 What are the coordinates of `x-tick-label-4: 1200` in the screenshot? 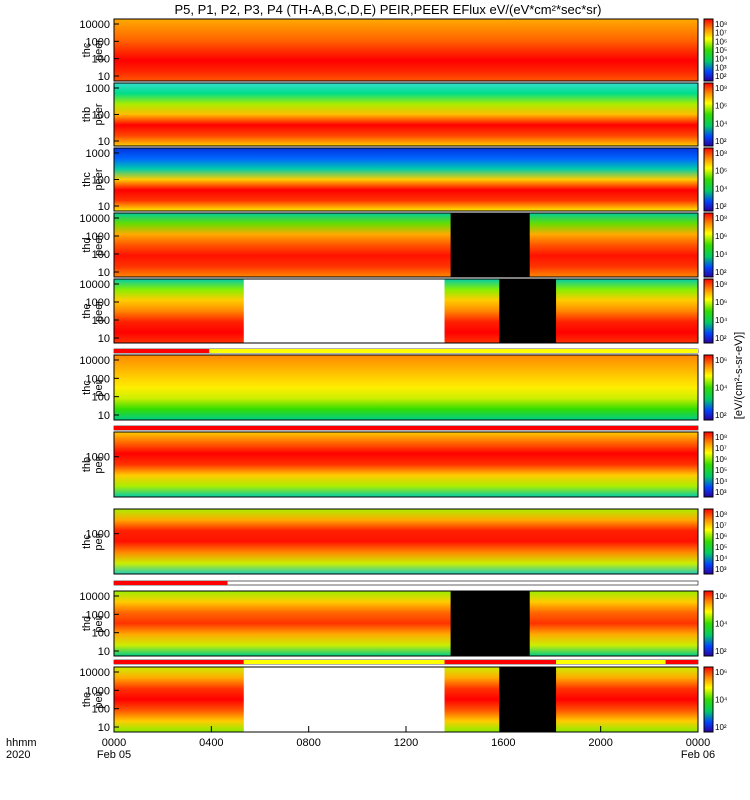 It's located at (406, 743).